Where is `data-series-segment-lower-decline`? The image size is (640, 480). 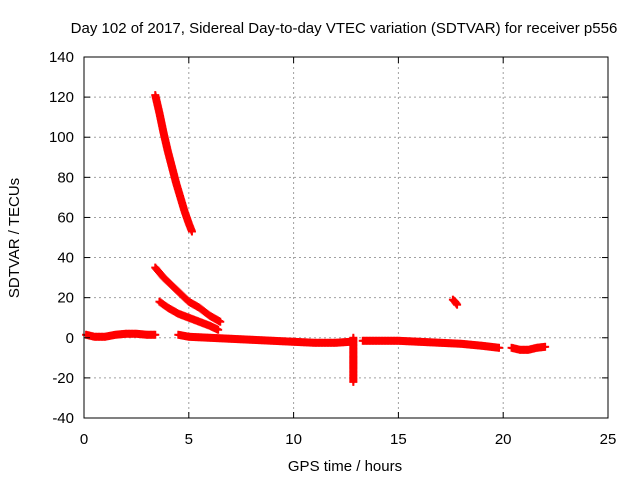
data-series-segment-lower-decline is located at coordinates (189, 315).